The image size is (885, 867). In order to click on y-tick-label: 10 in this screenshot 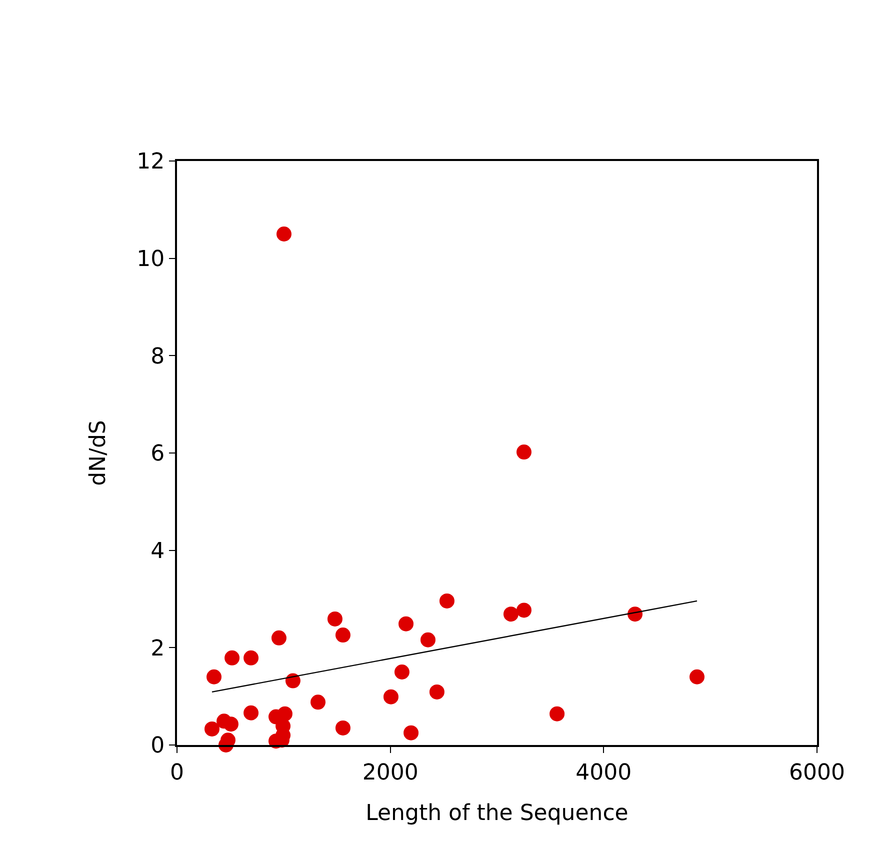, I will do `click(150, 259)`.